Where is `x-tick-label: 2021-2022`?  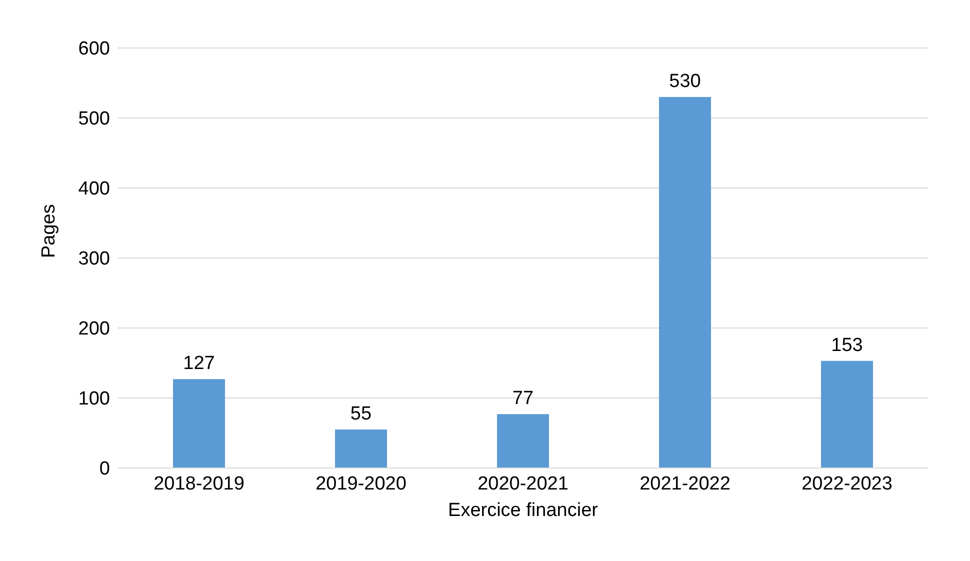 x-tick-label: 2021-2022 is located at coordinates (685, 483).